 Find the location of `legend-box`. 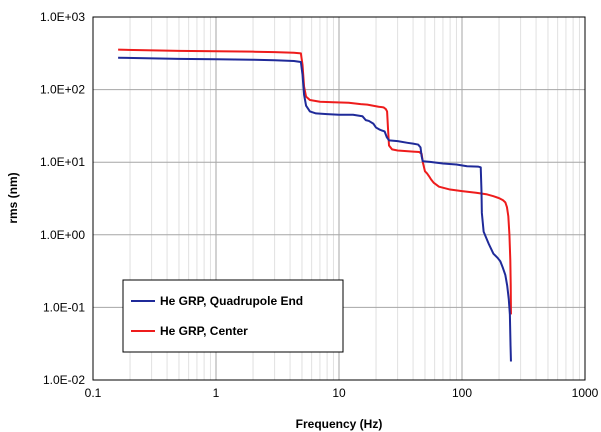

legend-box is located at coordinates (233, 316).